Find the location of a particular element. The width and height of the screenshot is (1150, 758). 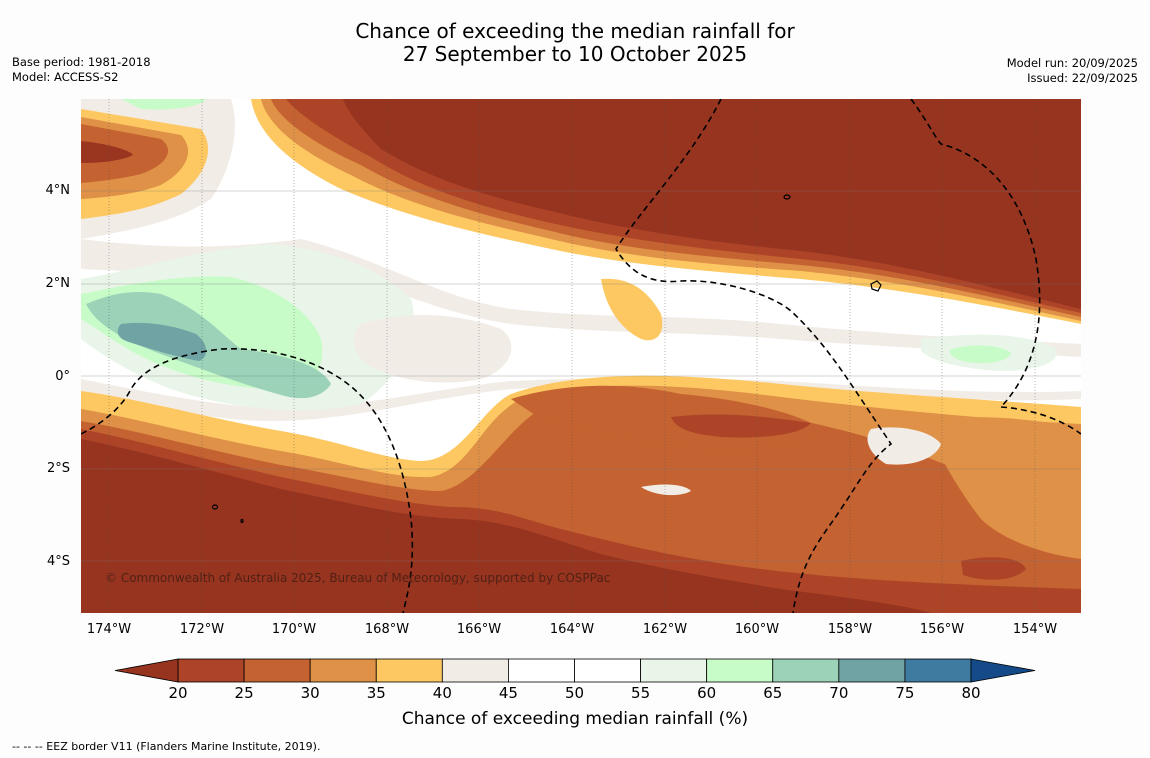

colorbar-tick-label: 55 is located at coordinates (641, 693).